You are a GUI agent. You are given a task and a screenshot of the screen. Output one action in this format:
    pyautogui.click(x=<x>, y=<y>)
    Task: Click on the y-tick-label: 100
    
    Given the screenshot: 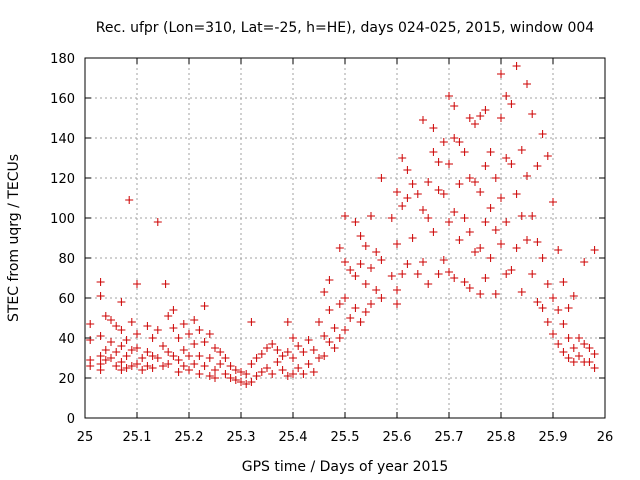 What is the action you would take?
    pyautogui.click(x=62, y=219)
    